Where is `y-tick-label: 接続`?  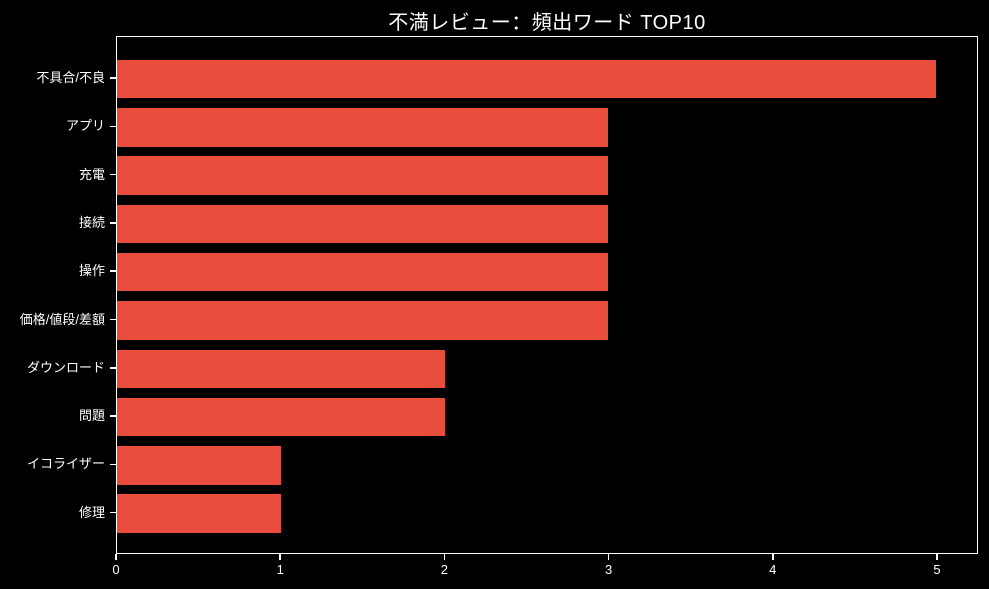 y-tick-label: 接続 is located at coordinates (91, 222).